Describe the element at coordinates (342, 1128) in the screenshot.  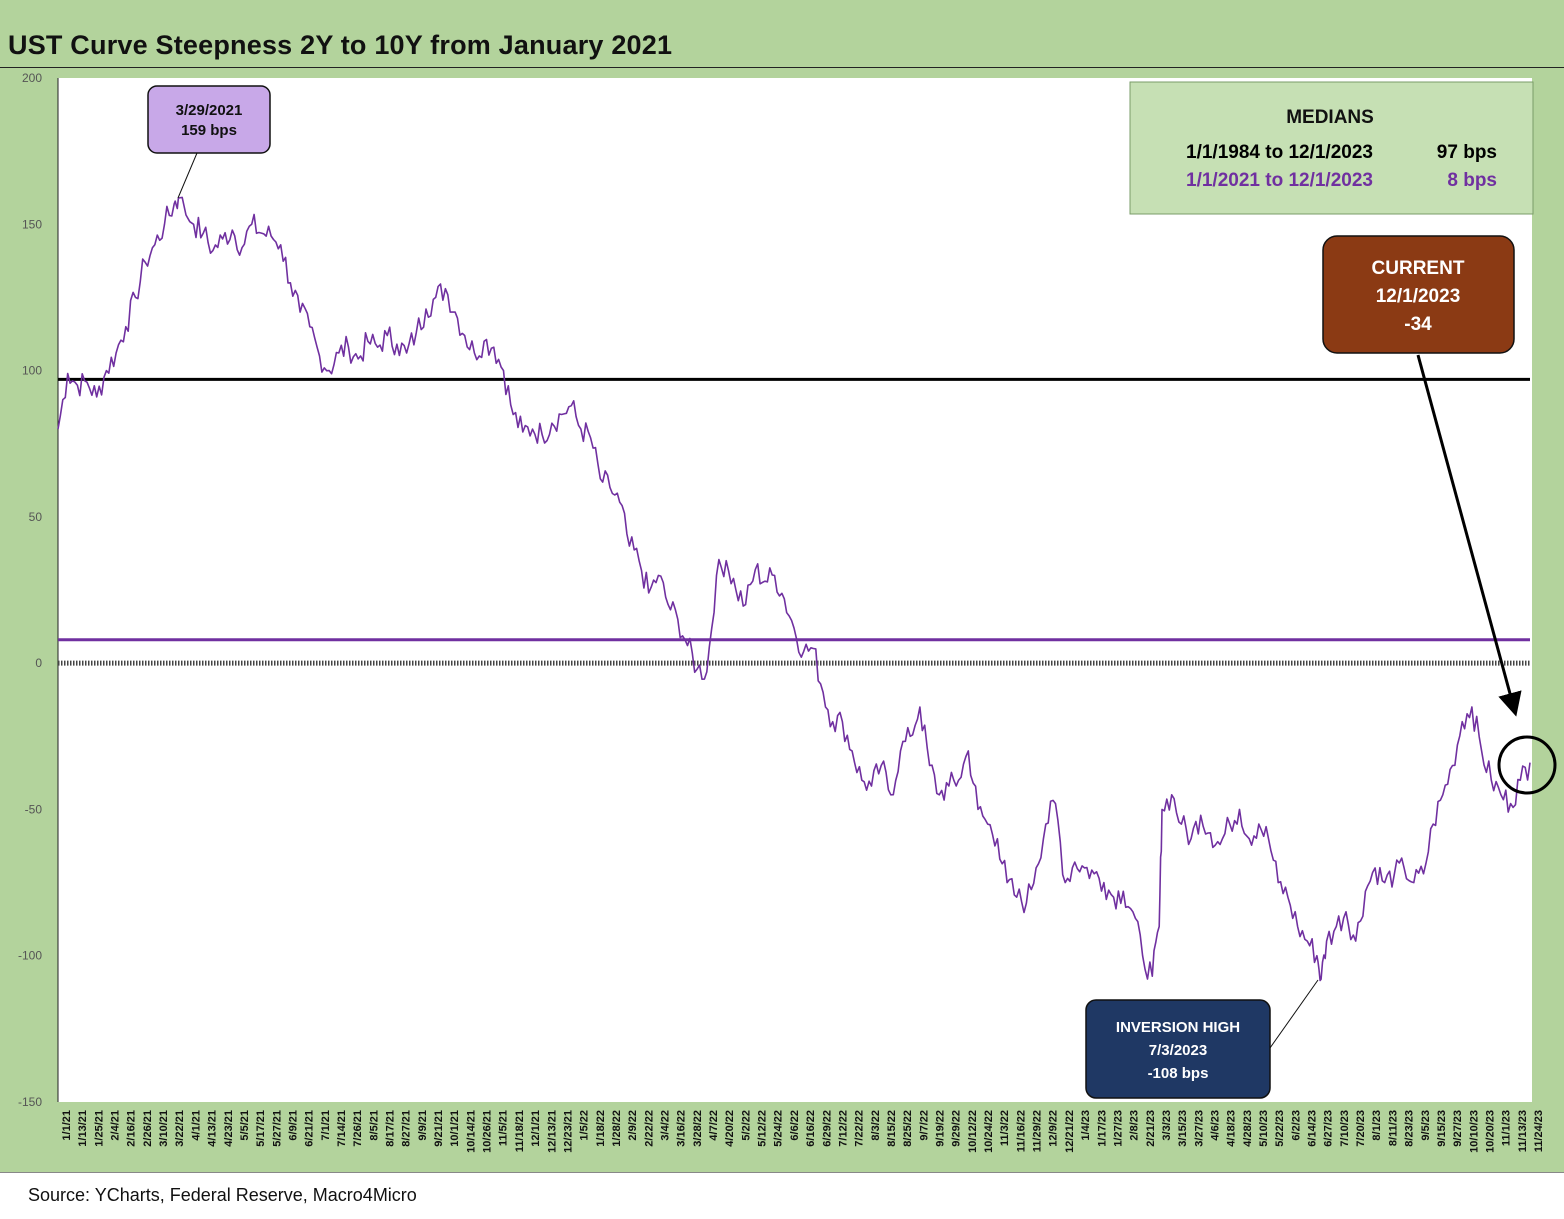
I see `x-tick-label: 7/14/21` at that location.